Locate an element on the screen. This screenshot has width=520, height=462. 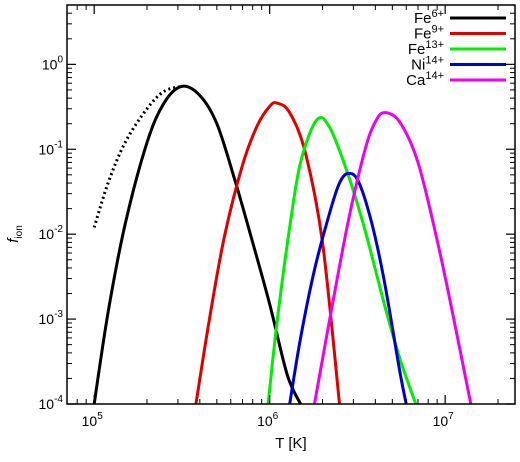
y-axis-title-main: f is located at coordinates (13, 240).